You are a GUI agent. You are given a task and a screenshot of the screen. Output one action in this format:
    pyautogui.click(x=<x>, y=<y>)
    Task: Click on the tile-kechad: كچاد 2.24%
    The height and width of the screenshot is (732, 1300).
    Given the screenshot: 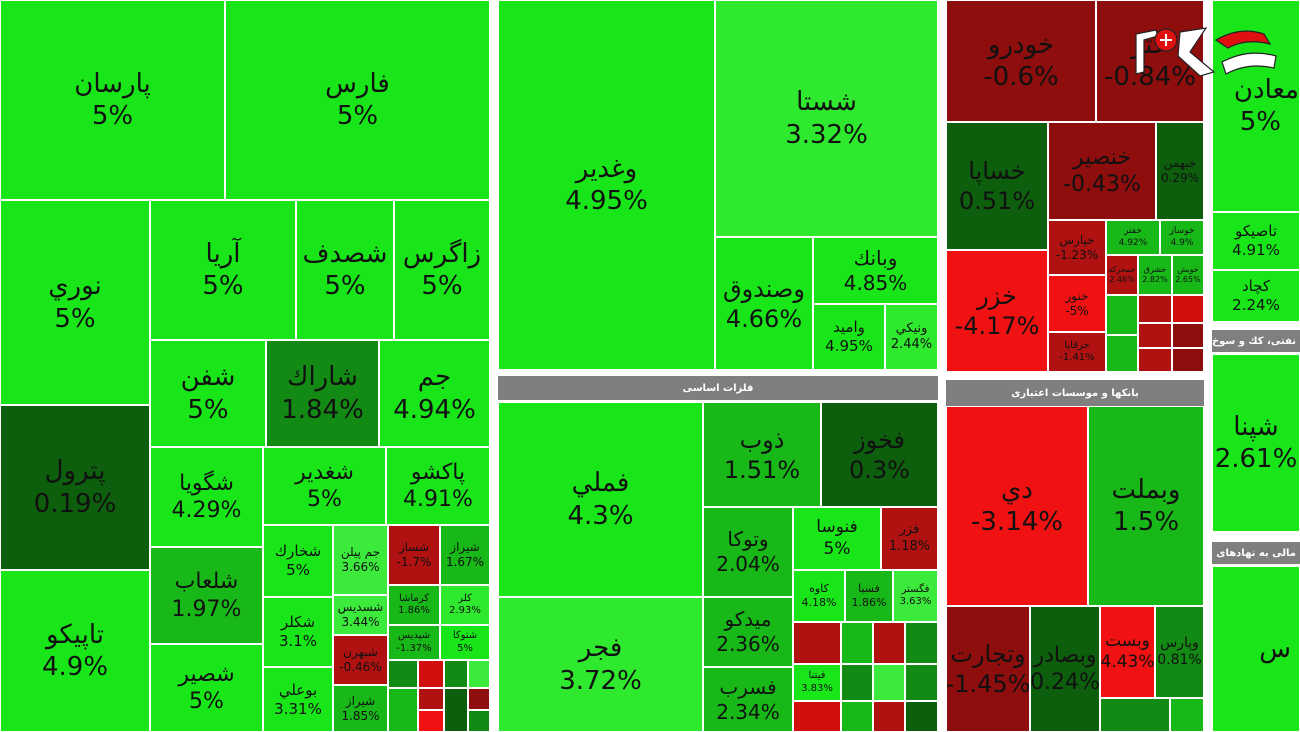 What is the action you would take?
    pyautogui.click(x=1256, y=296)
    